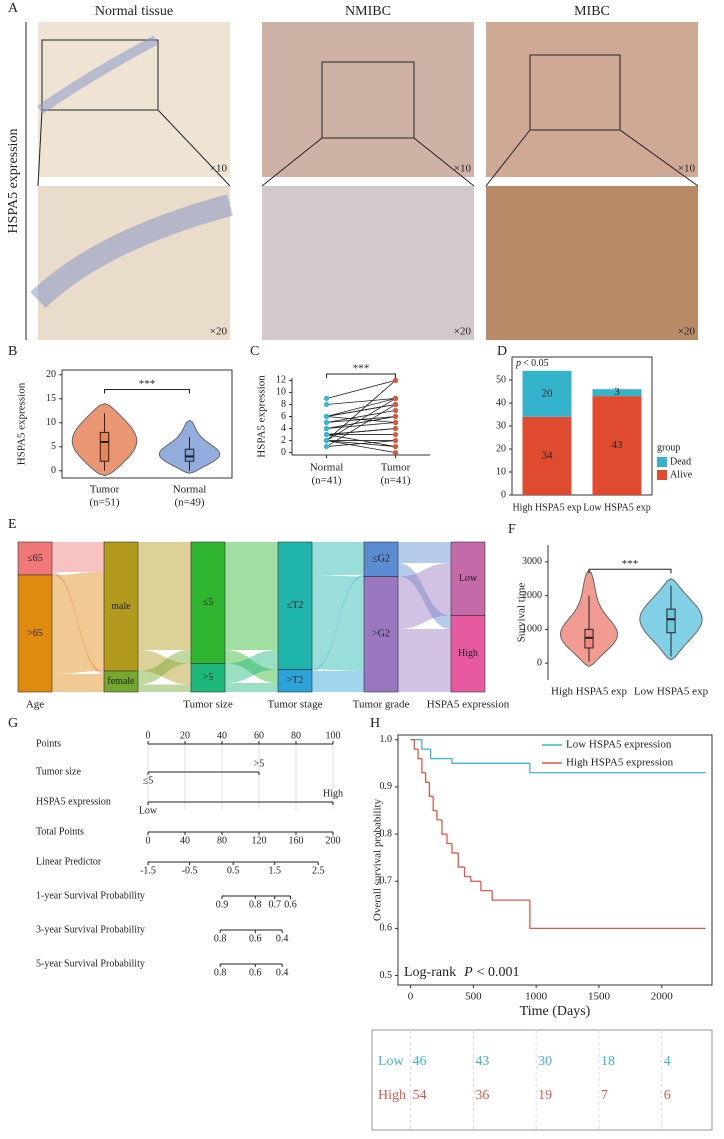  Describe the element at coordinates (148, 840) in the screenshot. I see `scale-label: 0` at that location.